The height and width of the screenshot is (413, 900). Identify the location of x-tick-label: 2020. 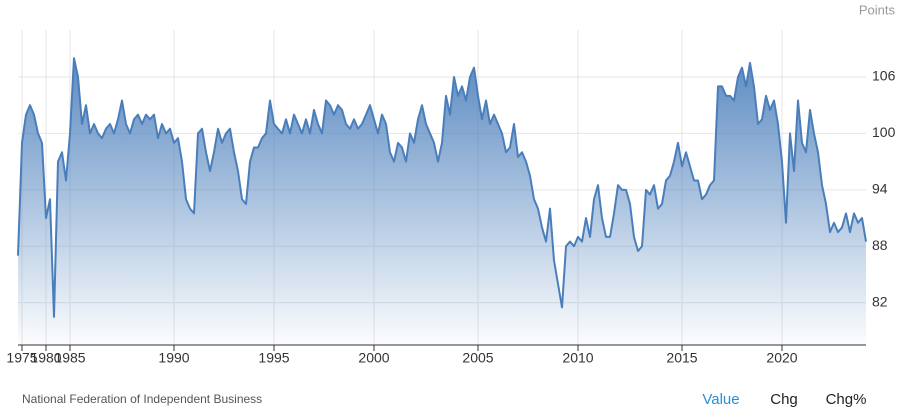
(781, 358).